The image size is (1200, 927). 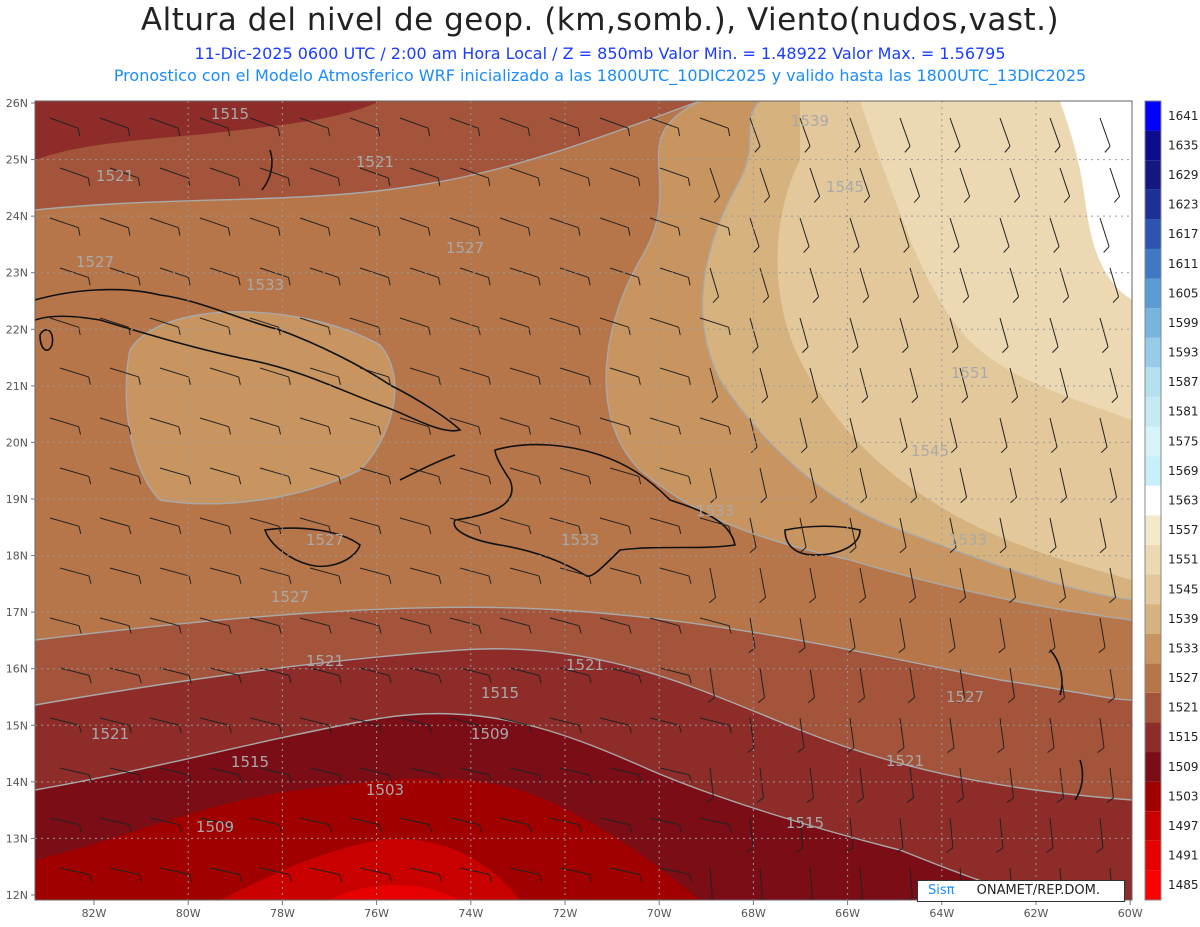 I want to click on colorbar-label: 1527, so click(x=1183, y=678).